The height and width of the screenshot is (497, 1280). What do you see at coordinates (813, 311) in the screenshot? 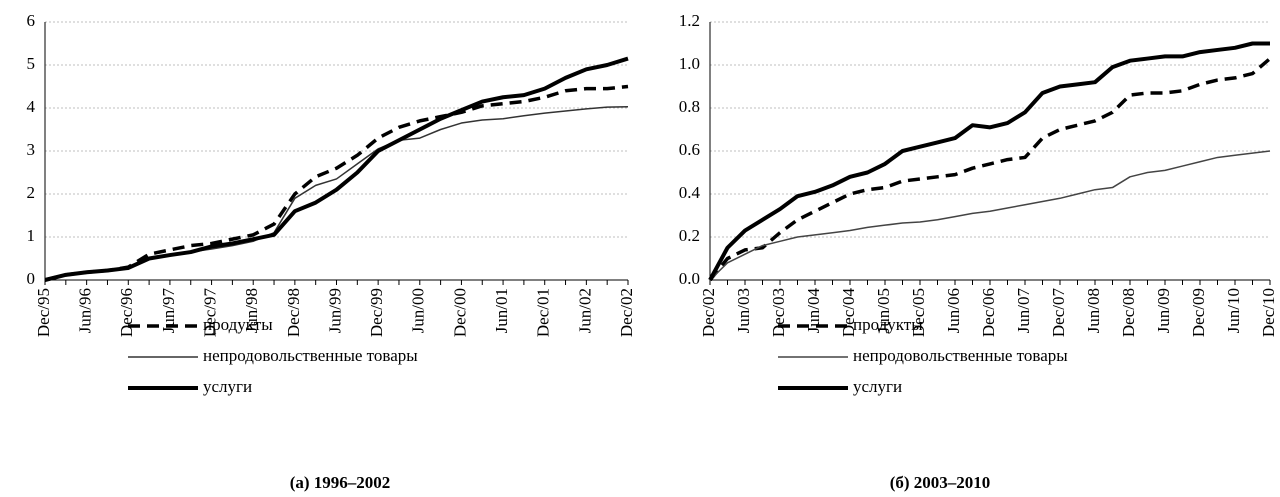
I see `x-tick-label: Jun/04` at bounding box center [813, 311].